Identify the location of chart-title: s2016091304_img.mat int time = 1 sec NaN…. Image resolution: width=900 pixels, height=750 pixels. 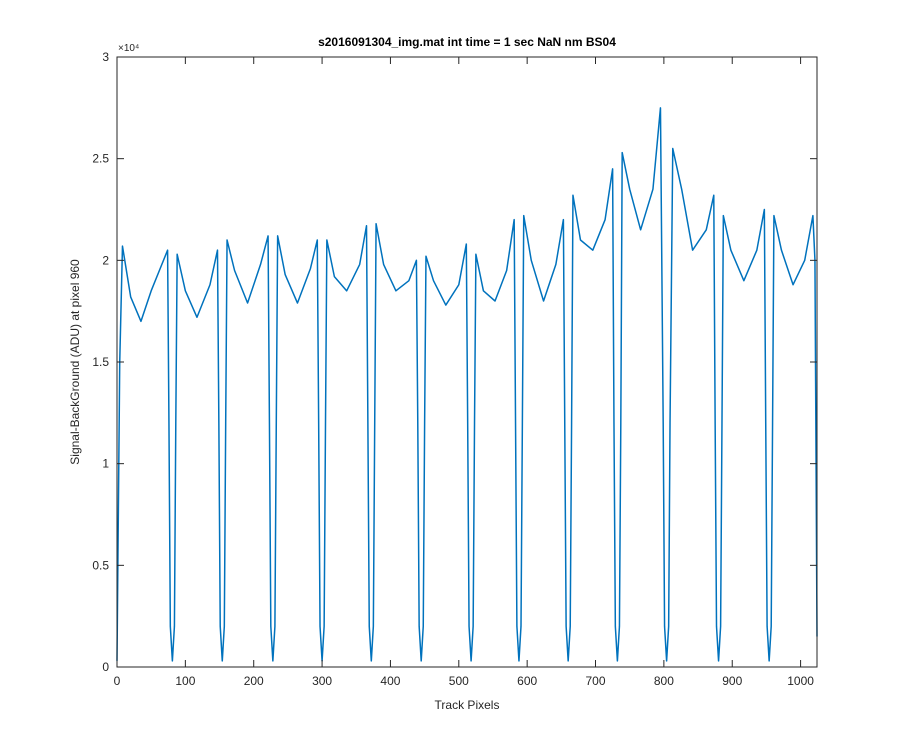
(467, 42).